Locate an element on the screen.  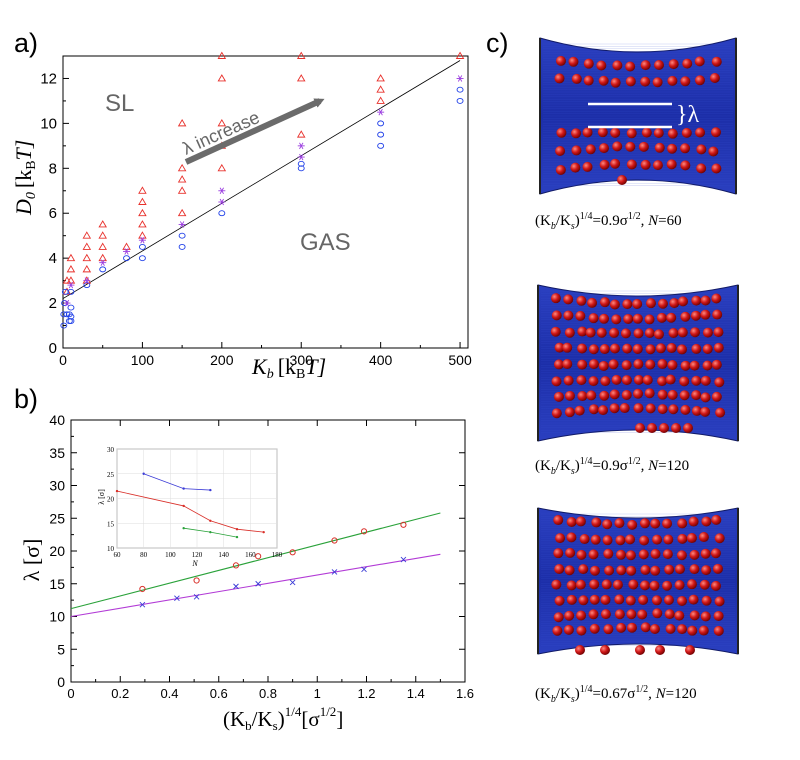
panel-label-a: a) is located at coordinates (26, 43).